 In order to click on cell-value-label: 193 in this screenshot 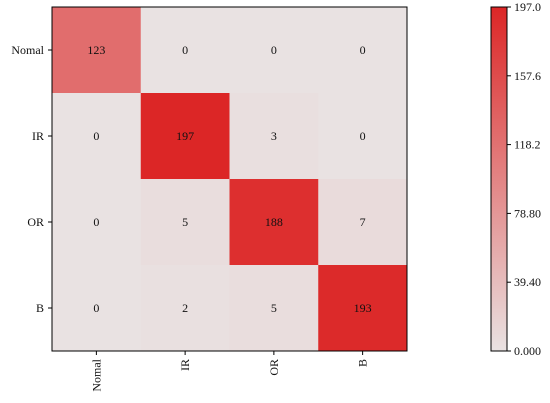, I will do `click(363, 308)`.